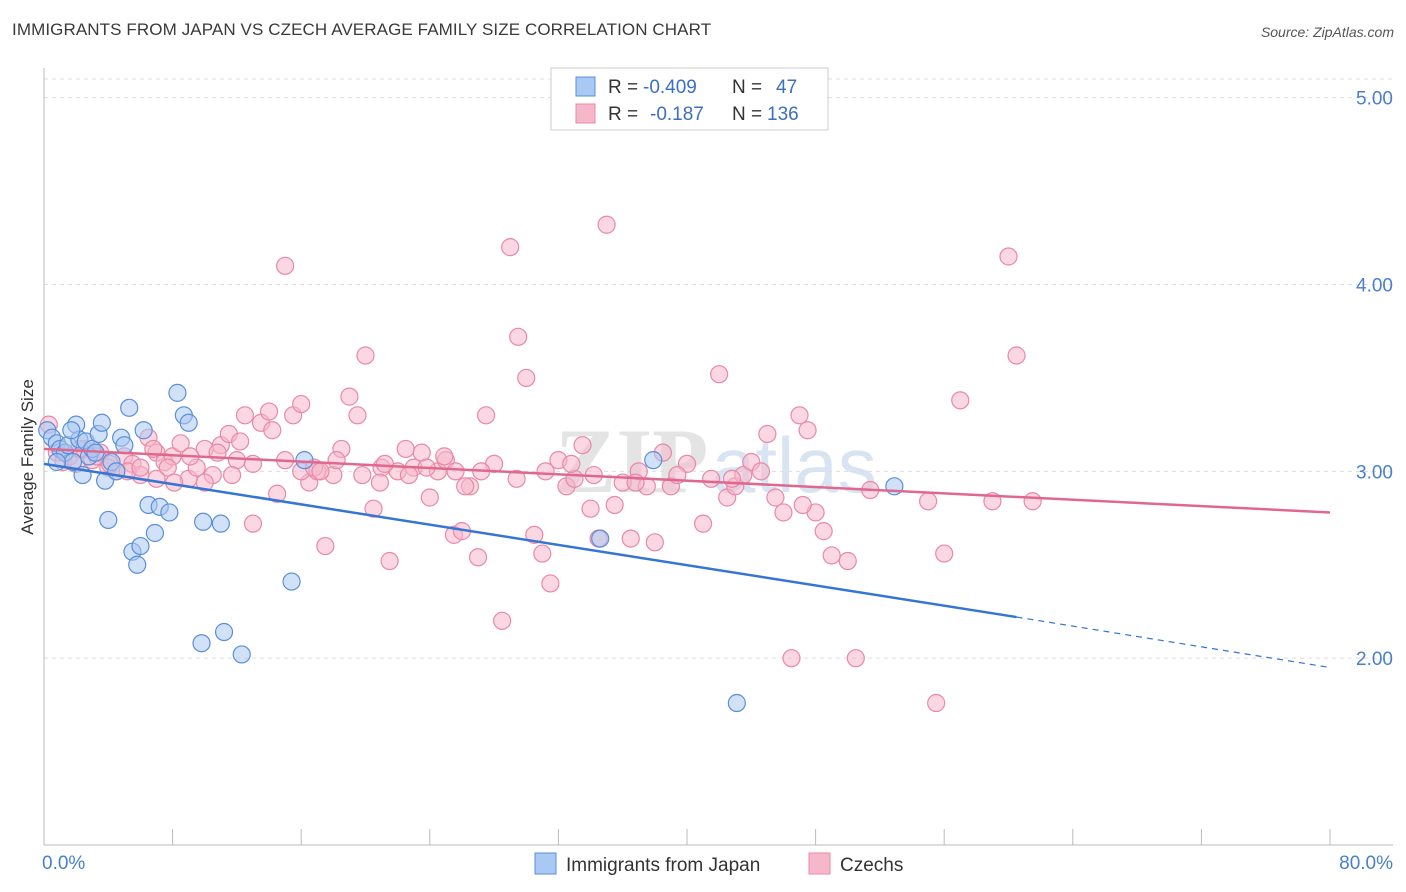  Describe the element at coordinates (794, 465) in the screenshot. I see `watermark-atlas: atlas` at that location.